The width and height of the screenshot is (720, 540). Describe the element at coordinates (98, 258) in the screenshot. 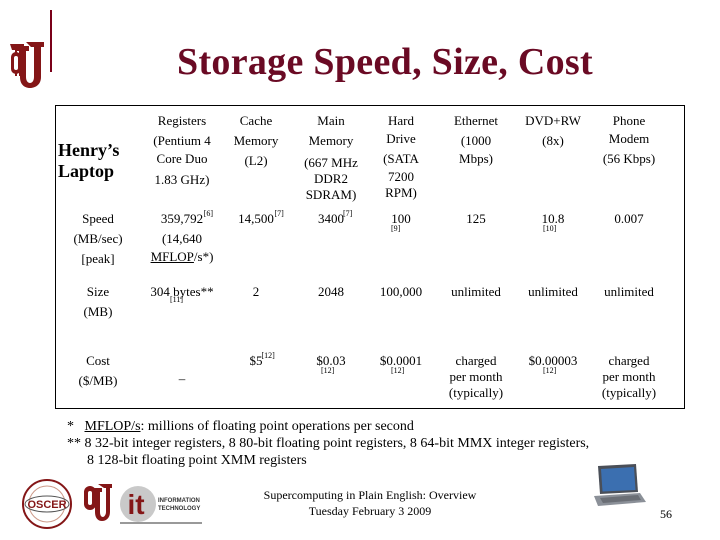

I see `row-label-line: [peak]` at that location.